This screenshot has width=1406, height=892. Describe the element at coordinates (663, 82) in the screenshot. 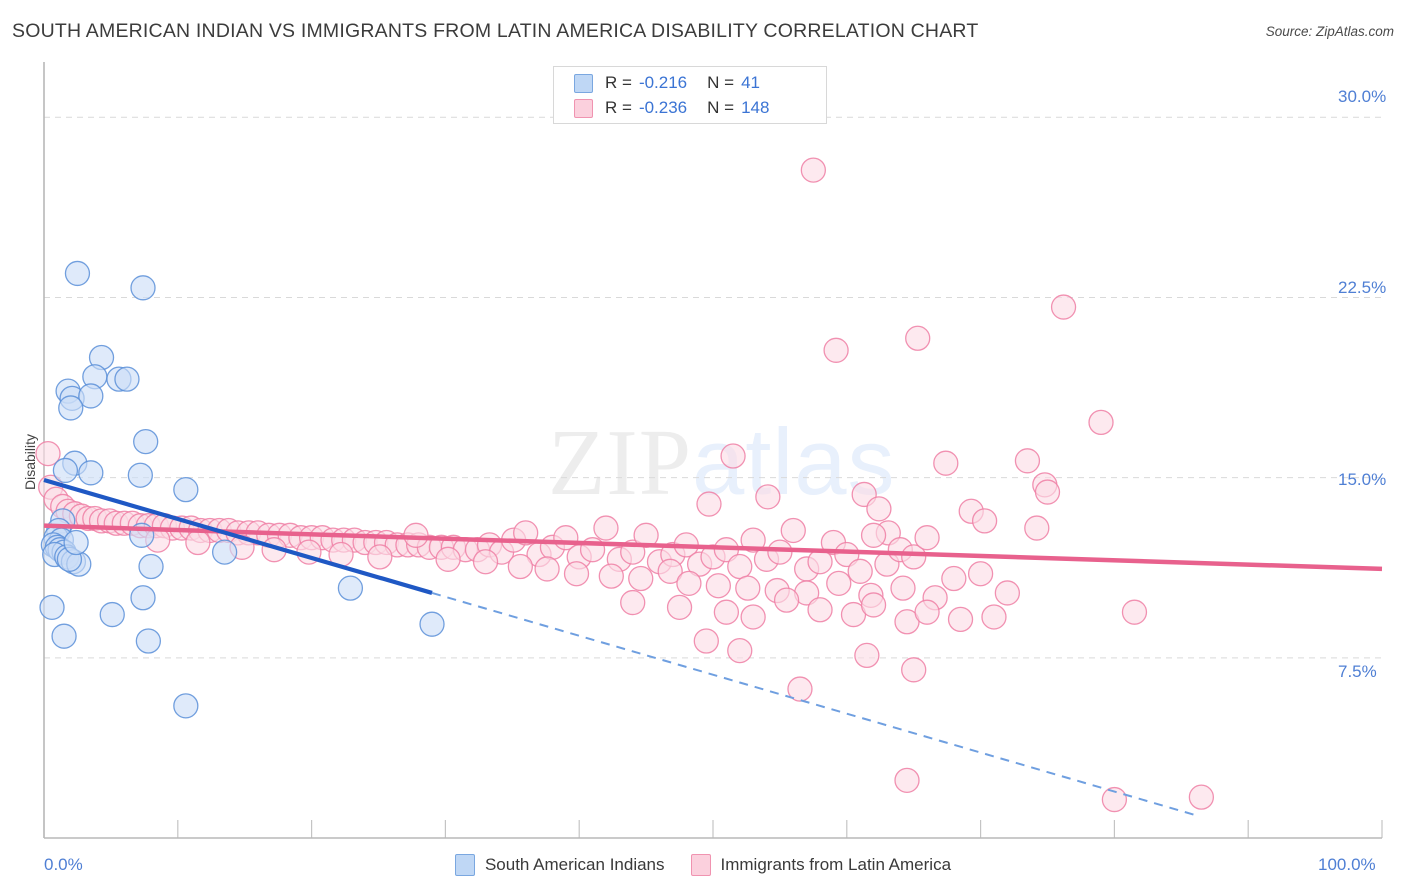

I see `r-value-blue: -0.216` at that location.